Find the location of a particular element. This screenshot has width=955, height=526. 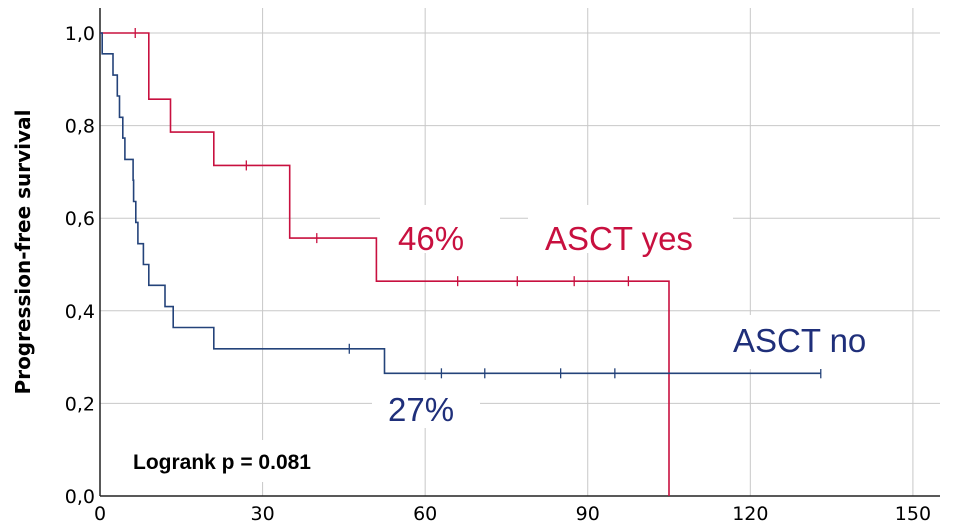

label-bg-asct-yes is located at coordinates (630, 229).